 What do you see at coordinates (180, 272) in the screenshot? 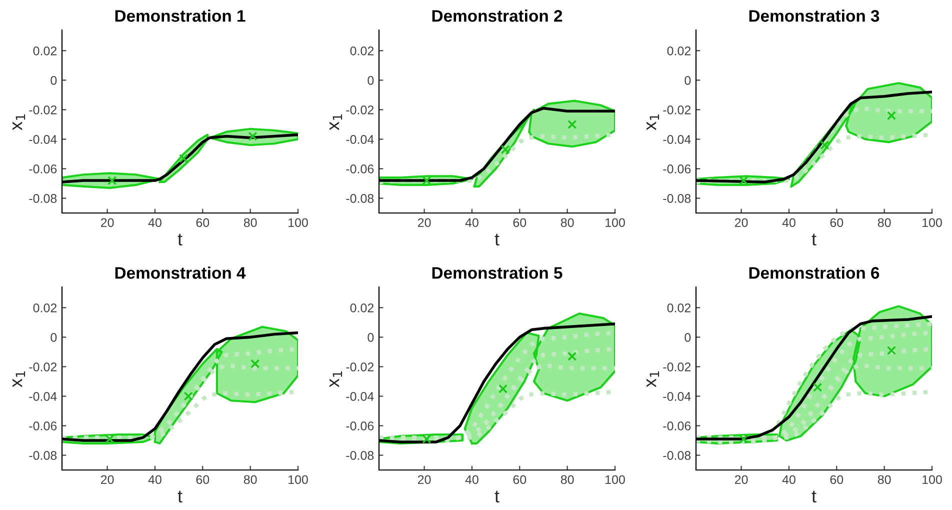
I see `chart-title: Demonstration 4` at bounding box center [180, 272].